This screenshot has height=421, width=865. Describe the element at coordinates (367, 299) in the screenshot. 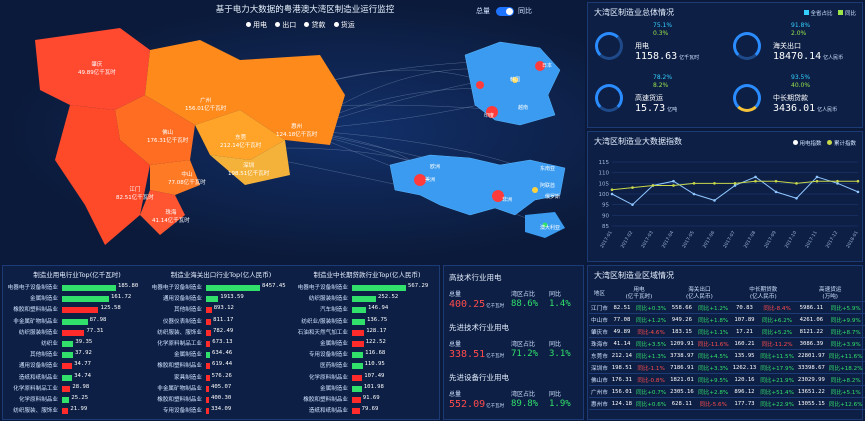

I see `rank-row: 纺织服装制造业 252.52` at that location.